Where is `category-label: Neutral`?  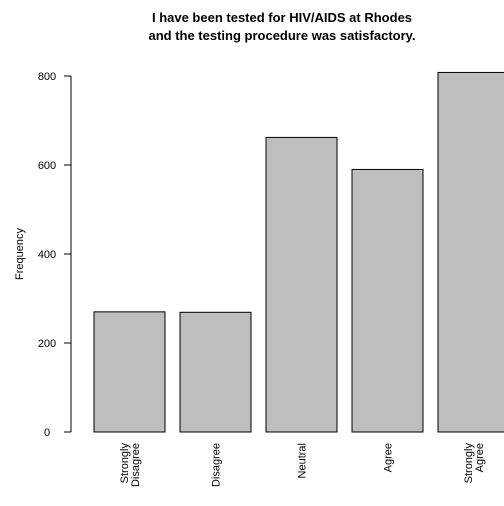 category-label: Neutral is located at coordinates (303, 460).